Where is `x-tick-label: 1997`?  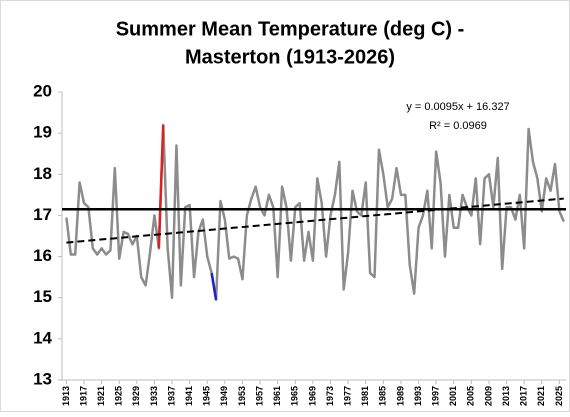
x-tick-label: 1997 is located at coordinates (436, 396).